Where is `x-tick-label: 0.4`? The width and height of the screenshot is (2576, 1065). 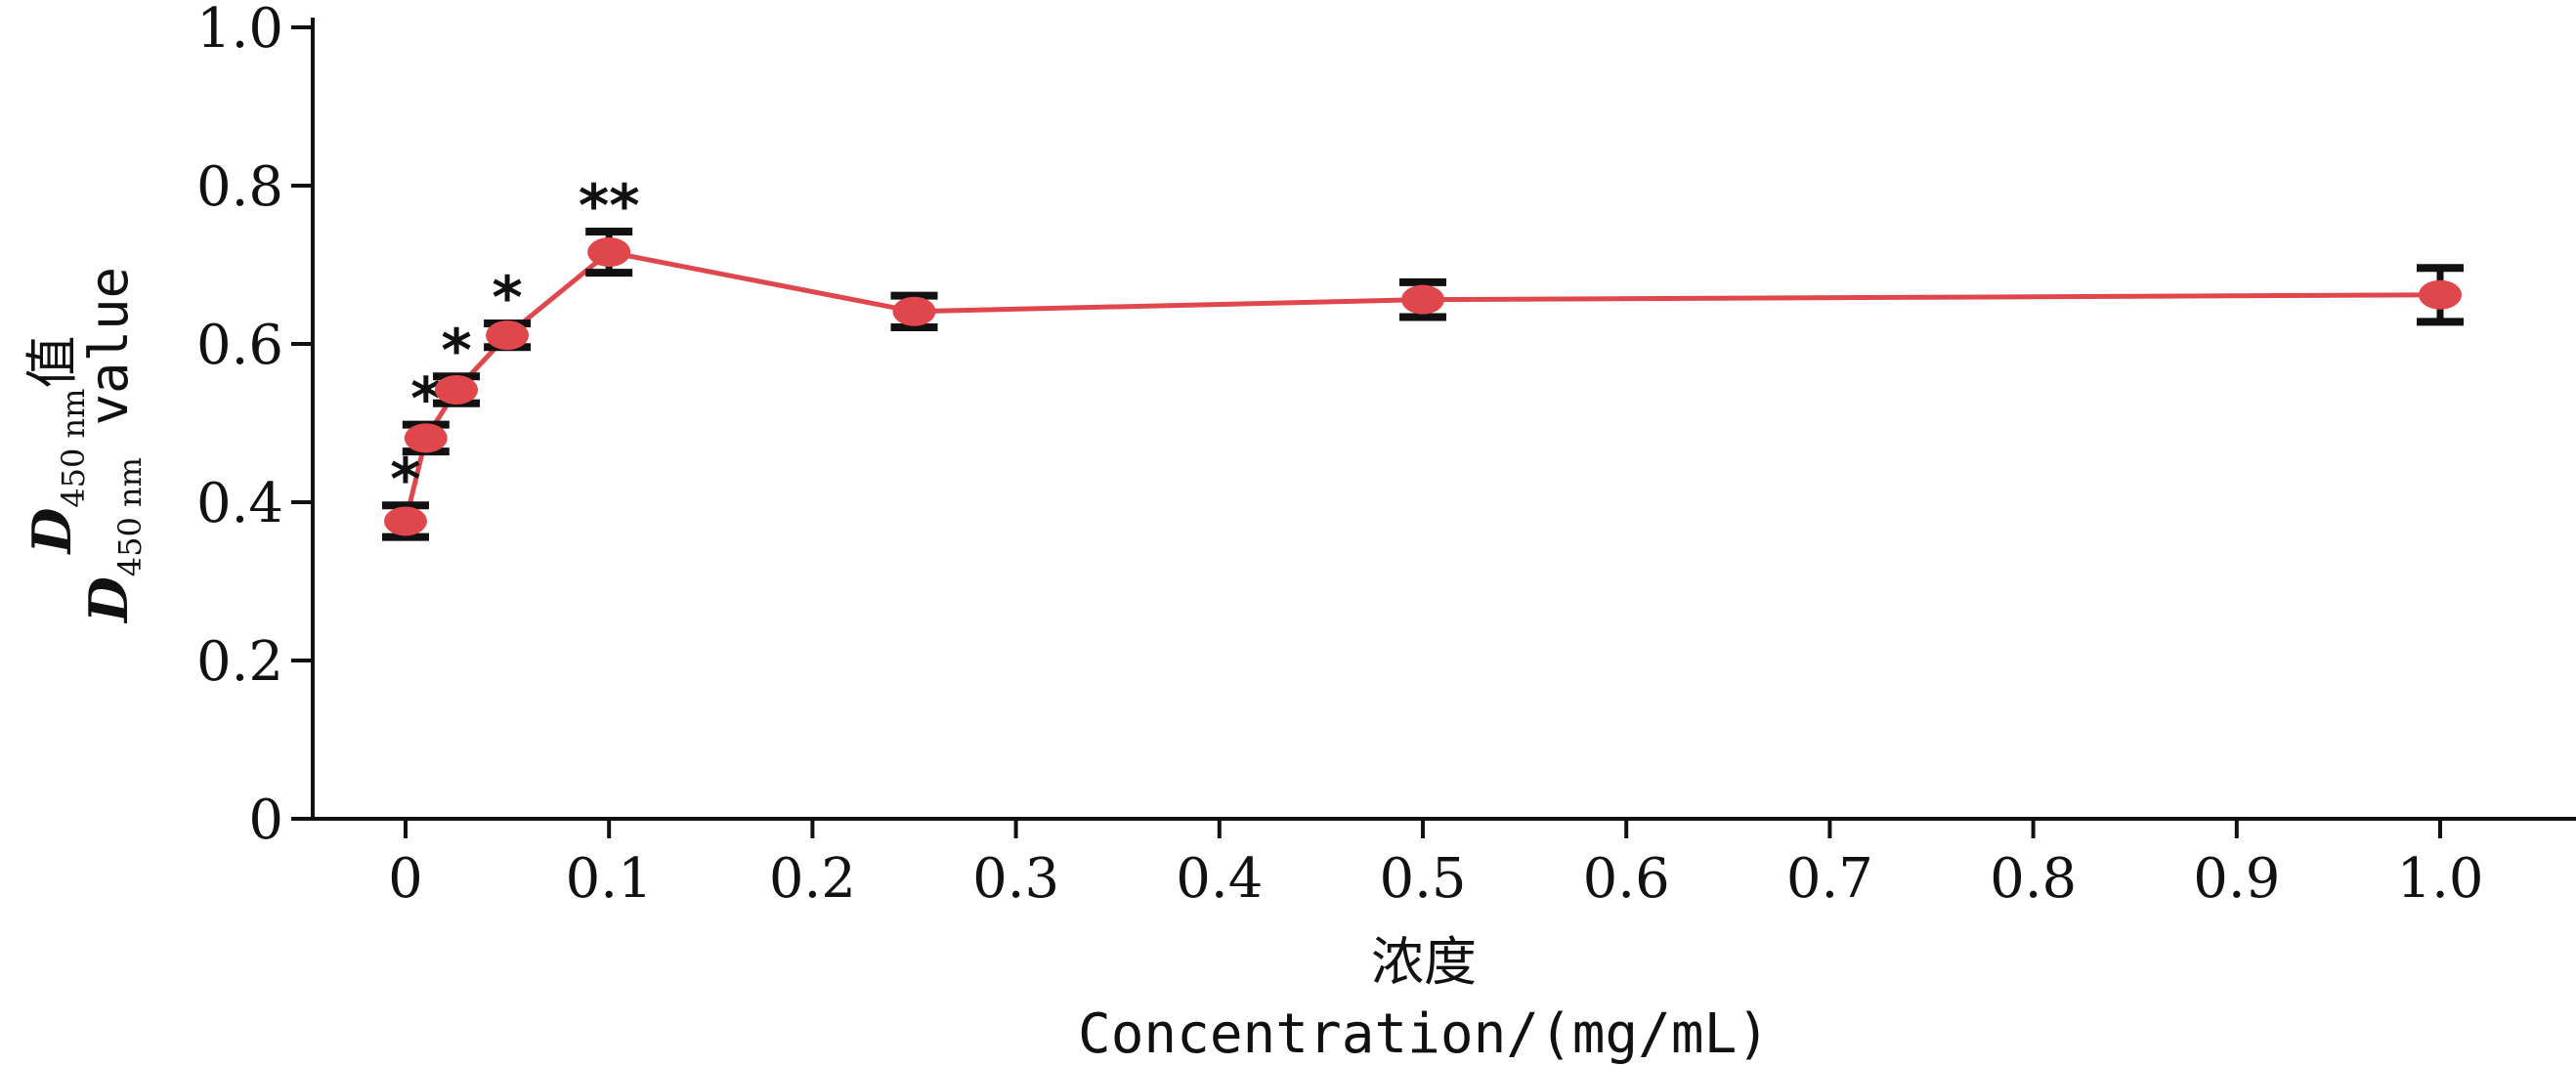
x-tick-label: 0.4 is located at coordinates (1219, 879).